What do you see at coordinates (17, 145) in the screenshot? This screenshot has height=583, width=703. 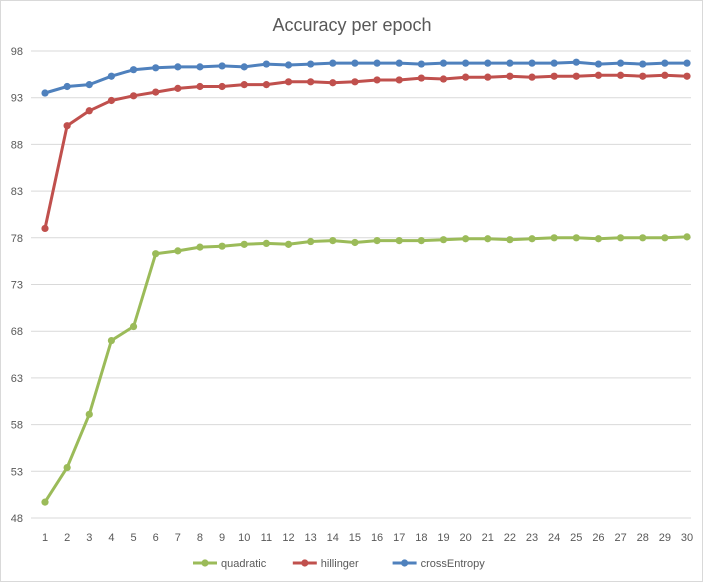 I see `y-tick-label: 88` at bounding box center [17, 145].